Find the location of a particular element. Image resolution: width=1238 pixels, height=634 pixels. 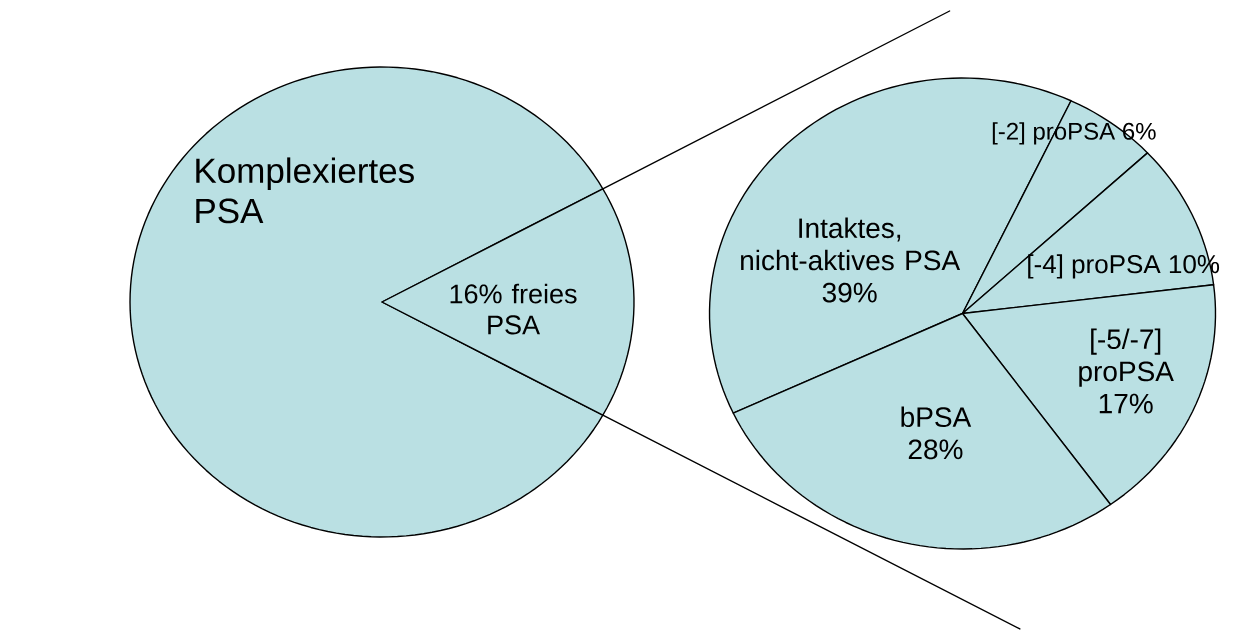

slice-label: bPSA is located at coordinates (936, 417).